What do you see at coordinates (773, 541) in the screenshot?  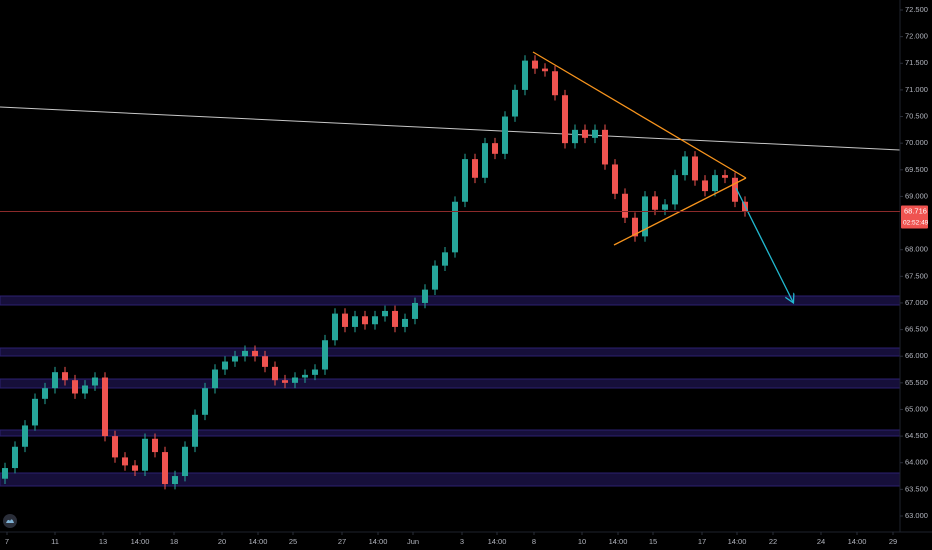 I see `x-tick-label: 22` at bounding box center [773, 541].